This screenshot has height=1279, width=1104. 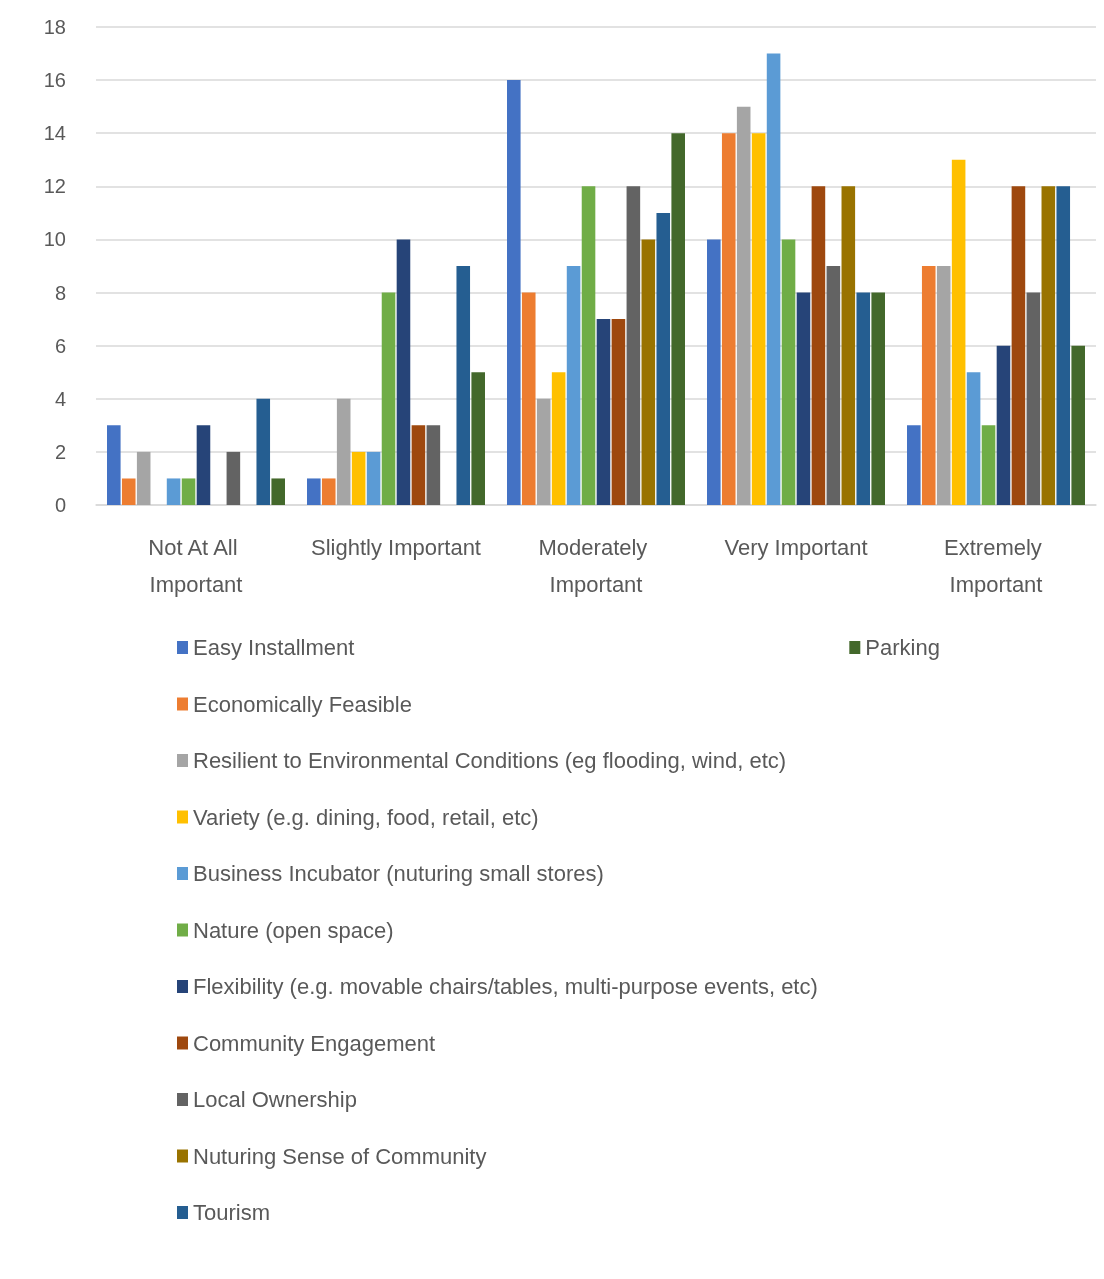 What do you see at coordinates (505, 986) in the screenshot?
I see `legend-label: Flexibility (e.g. movable chairs/tables, multi-purpose events, etc)` at bounding box center [505, 986].